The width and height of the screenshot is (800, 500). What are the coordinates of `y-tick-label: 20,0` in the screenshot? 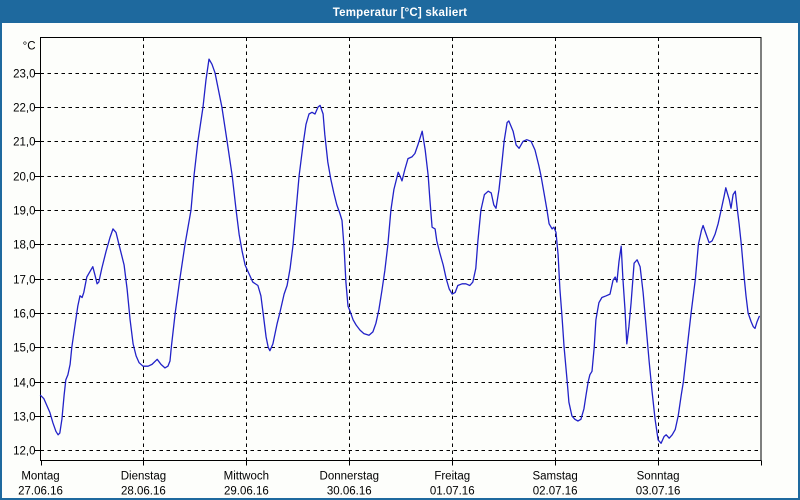 It's located at (24, 178).